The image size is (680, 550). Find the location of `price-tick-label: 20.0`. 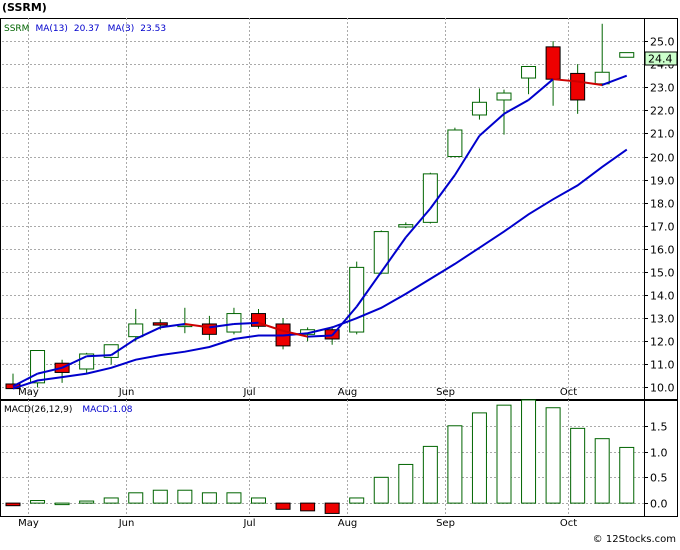

price-tick-label: 20.0 is located at coordinates (662, 158).